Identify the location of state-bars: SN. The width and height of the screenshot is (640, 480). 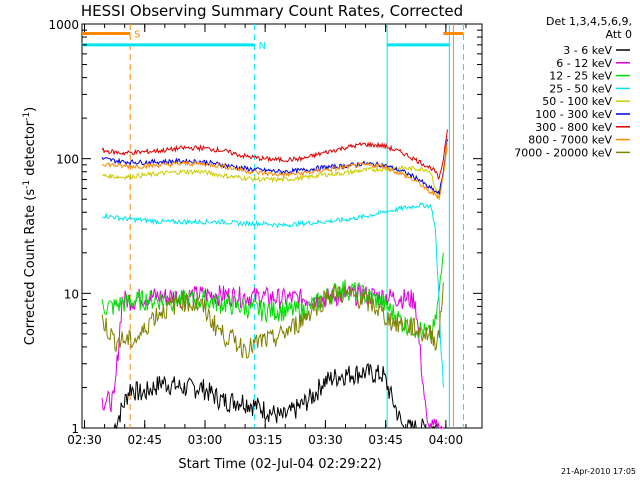
(273, 41).